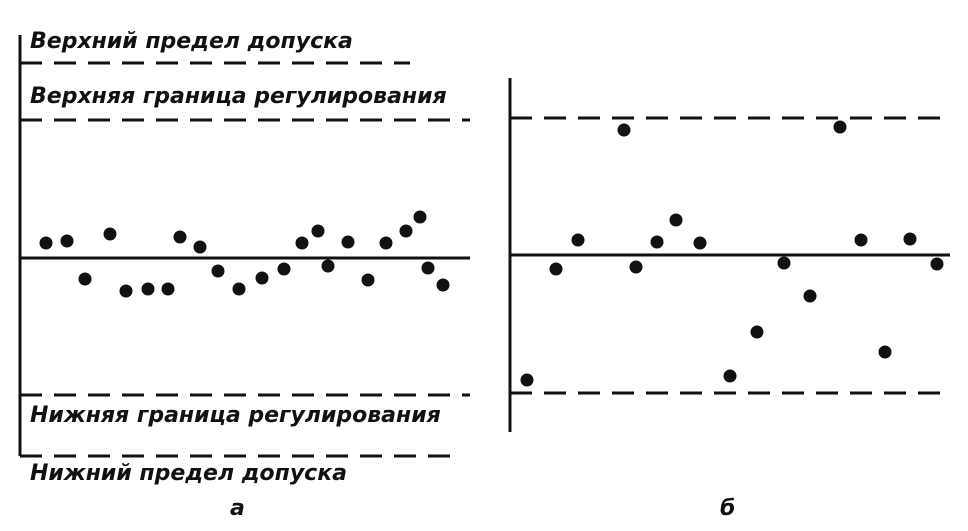 The image size is (968, 531). I want to click on label: Нижний предел допуска, so click(188, 473).